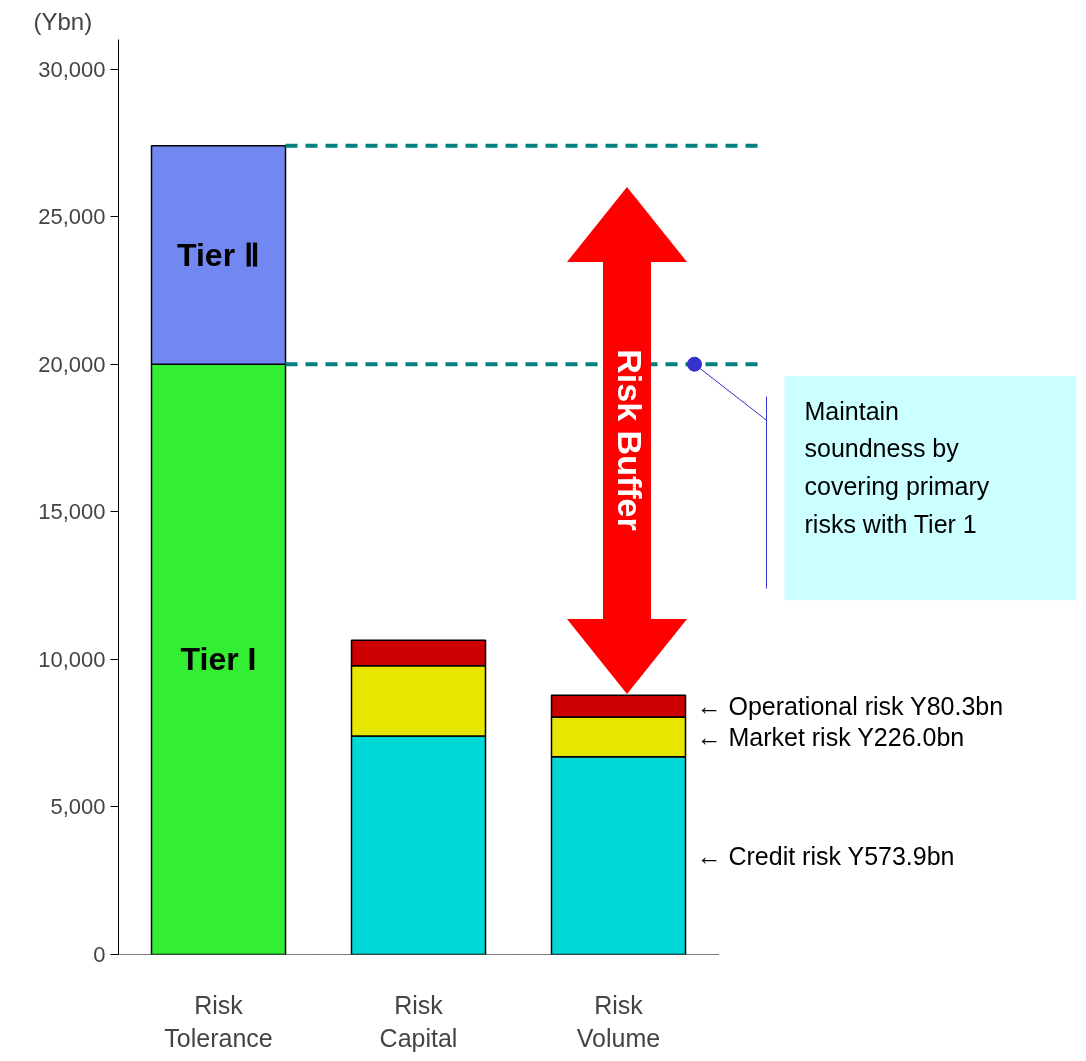 This screenshot has height=1061, width=1086. I want to click on series-label: Tier Ⅱ, so click(218, 254).